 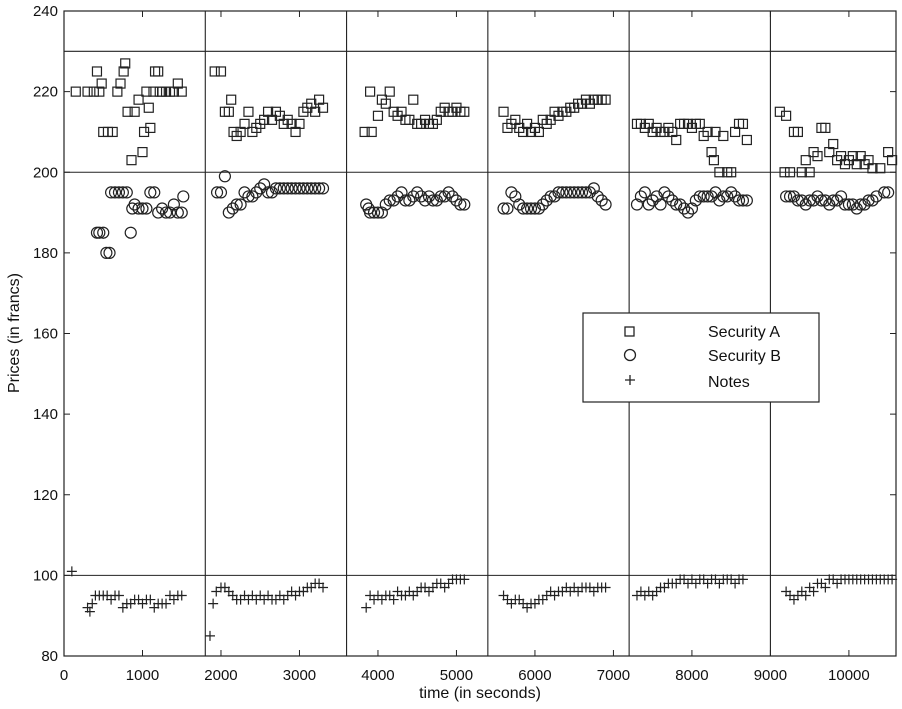 I want to click on x-tick-label: 0, so click(x=64, y=675).